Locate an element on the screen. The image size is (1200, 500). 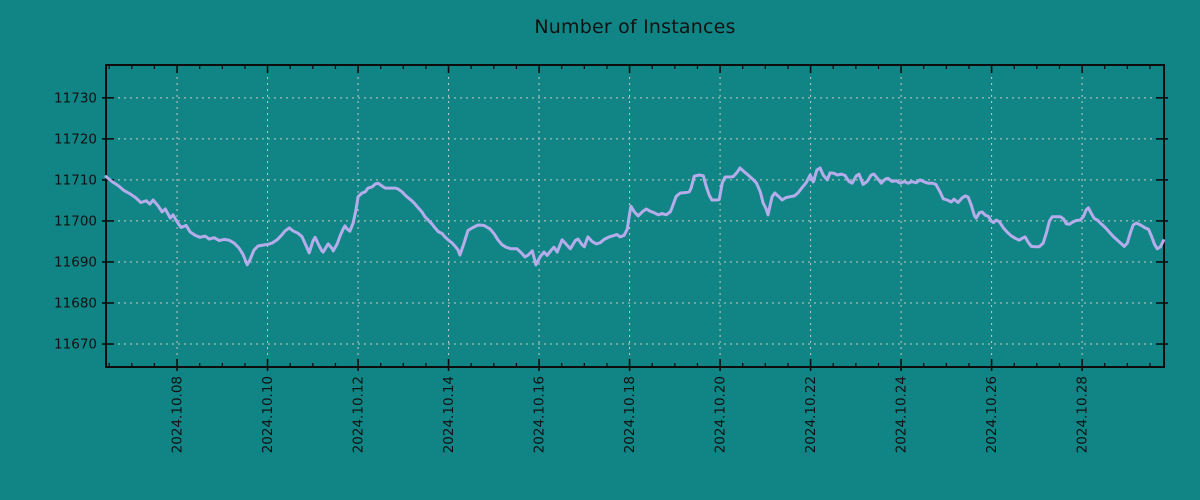
x-tick-label: 2024.10.16 is located at coordinates (540, 414).